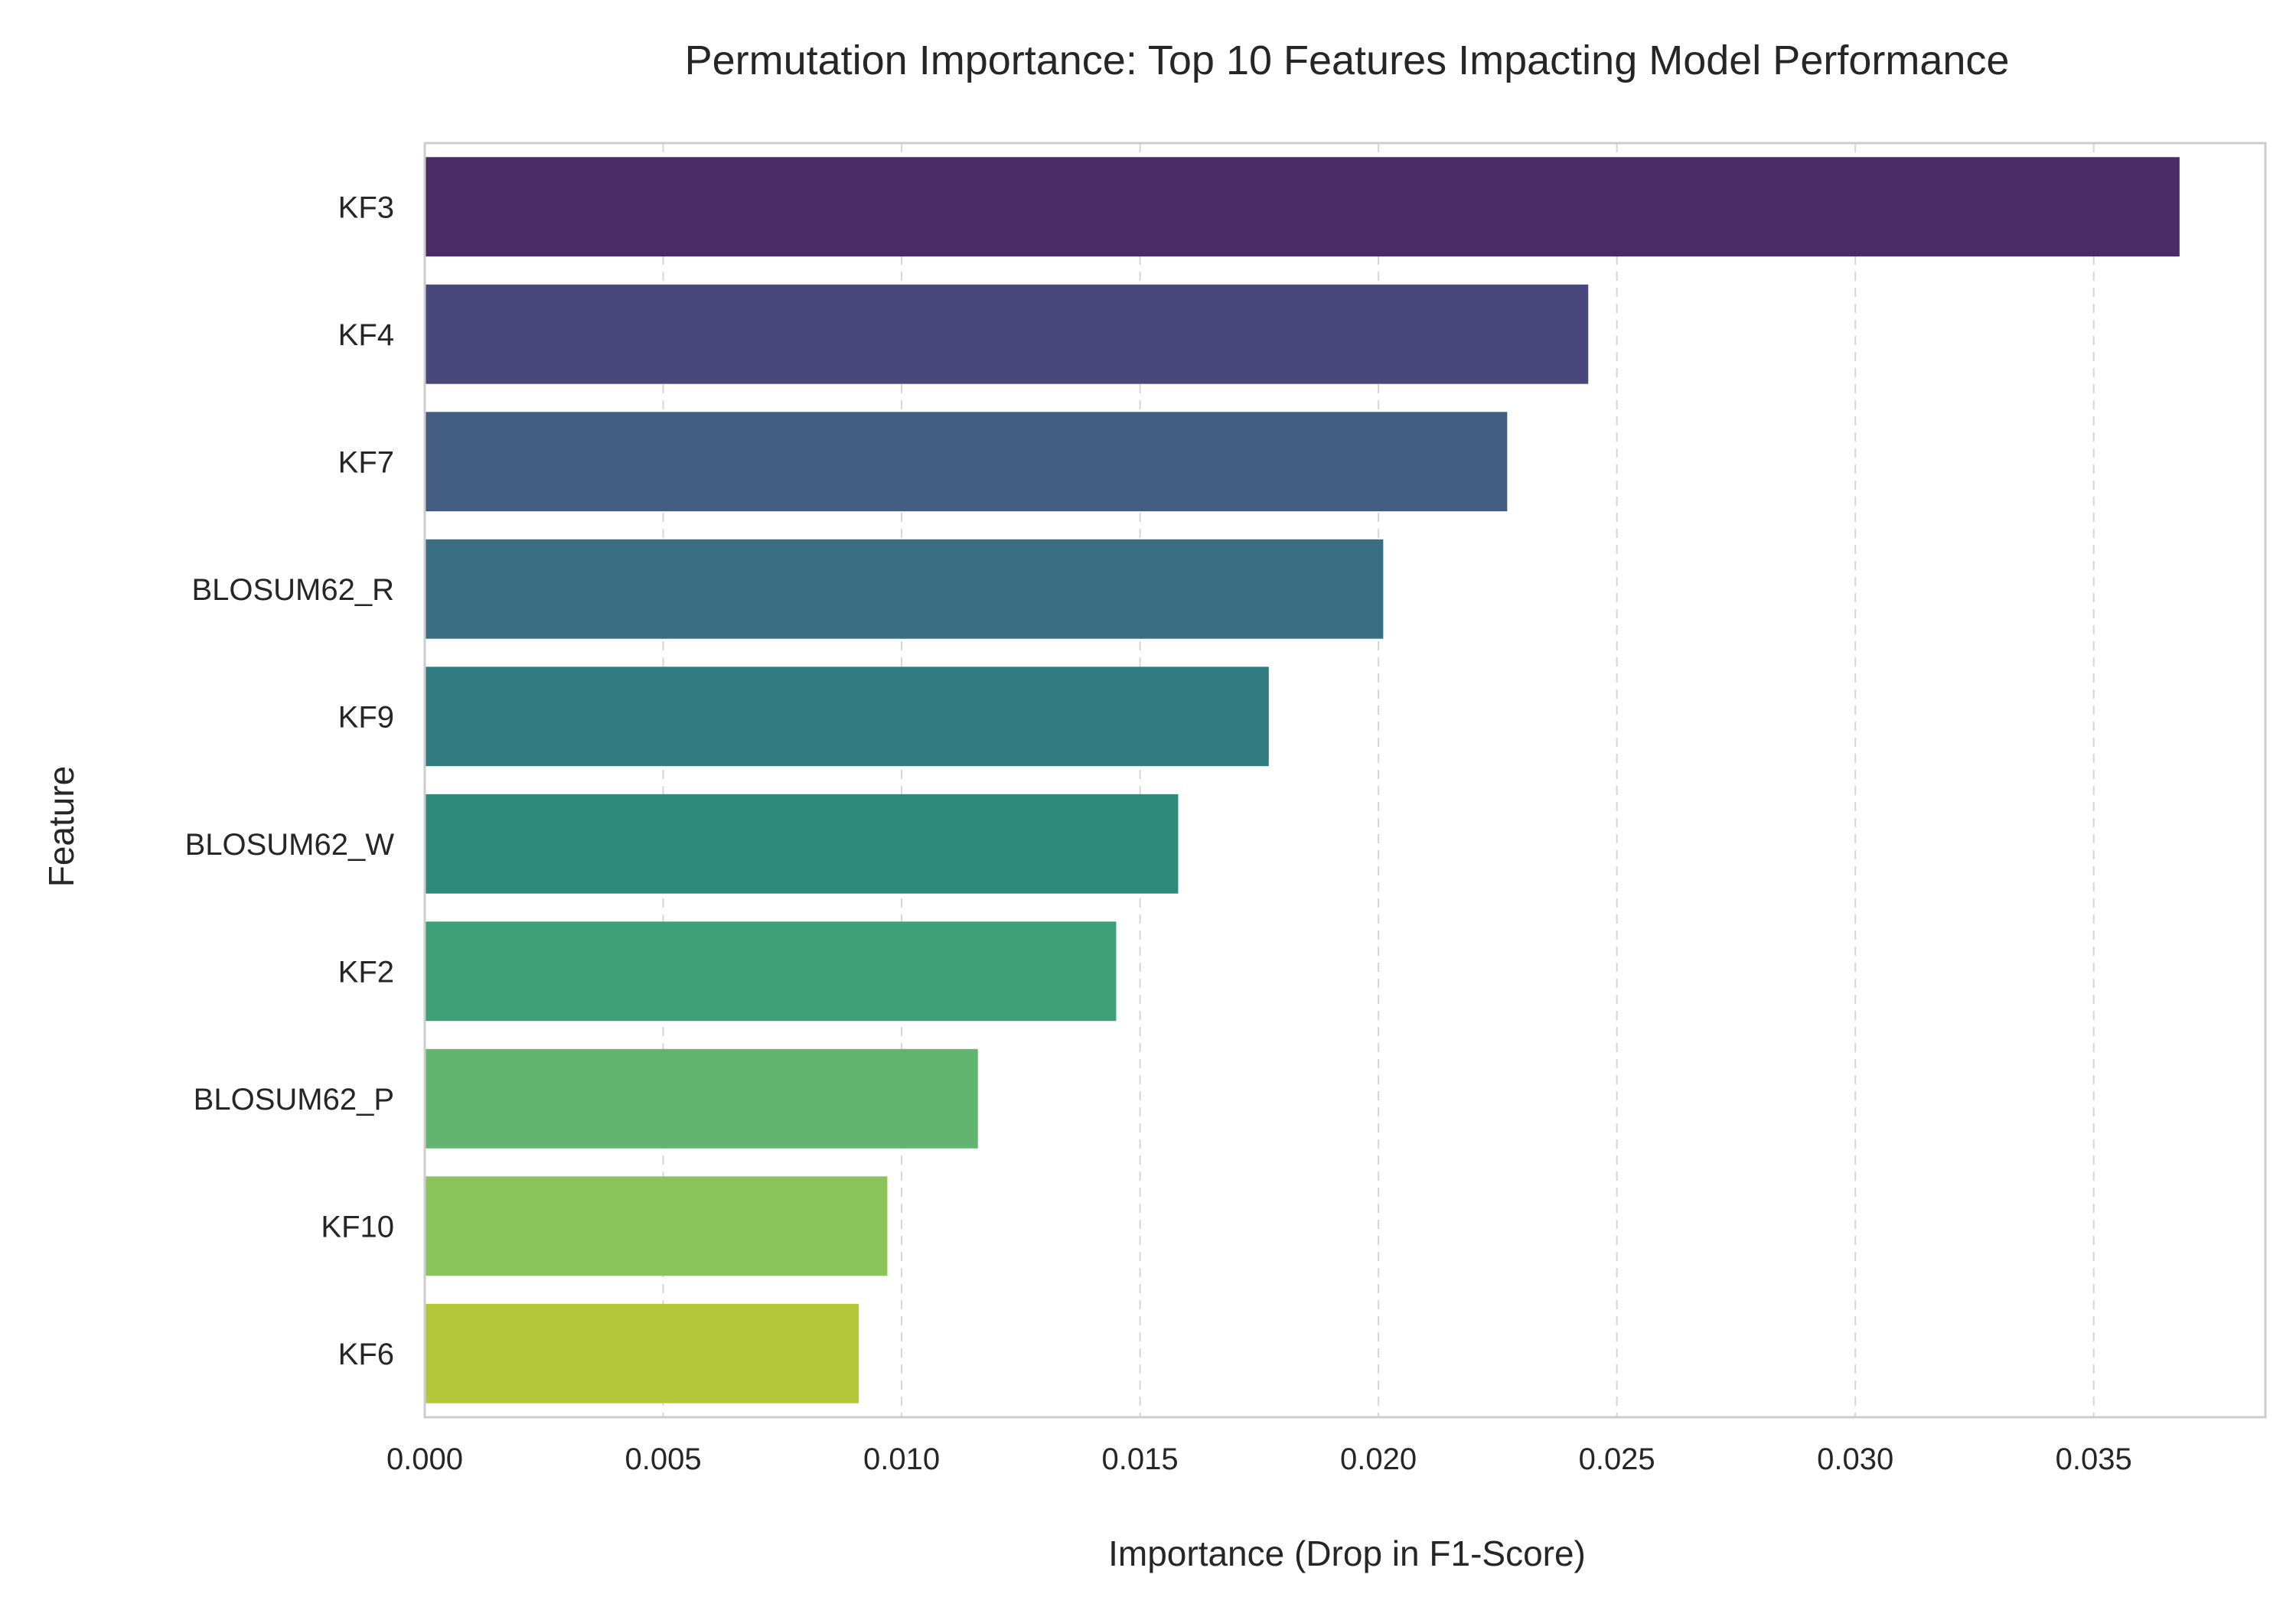 Image resolution: width=2296 pixels, height=1607 pixels. I want to click on y-axis-label: Feature, so click(61, 827).